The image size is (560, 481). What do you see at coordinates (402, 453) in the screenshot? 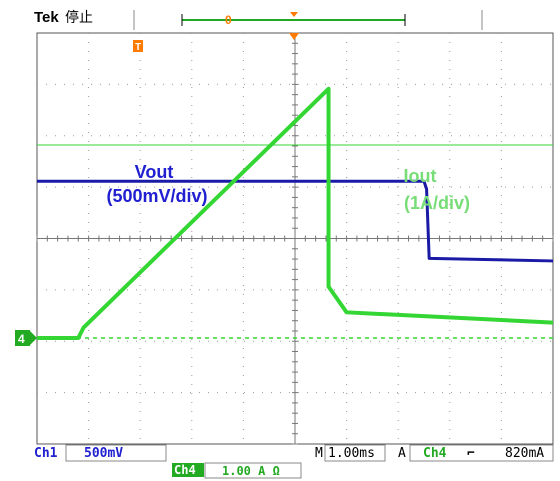
I see `trigger-prefix: A` at bounding box center [402, 453].